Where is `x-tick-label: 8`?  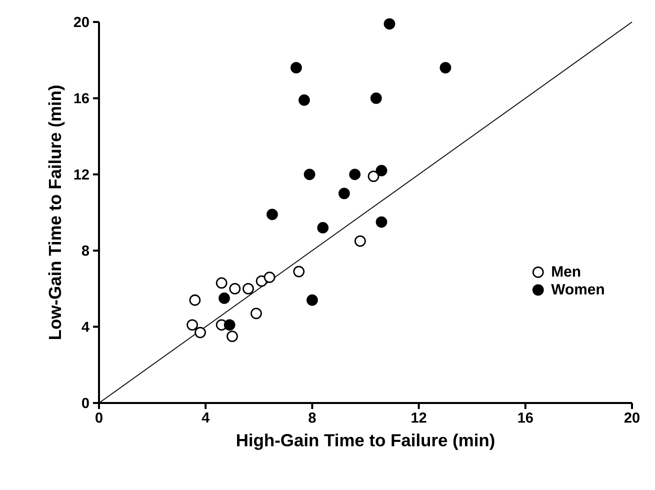
x-tick-label: 8 is located at coordinates (312, 417).